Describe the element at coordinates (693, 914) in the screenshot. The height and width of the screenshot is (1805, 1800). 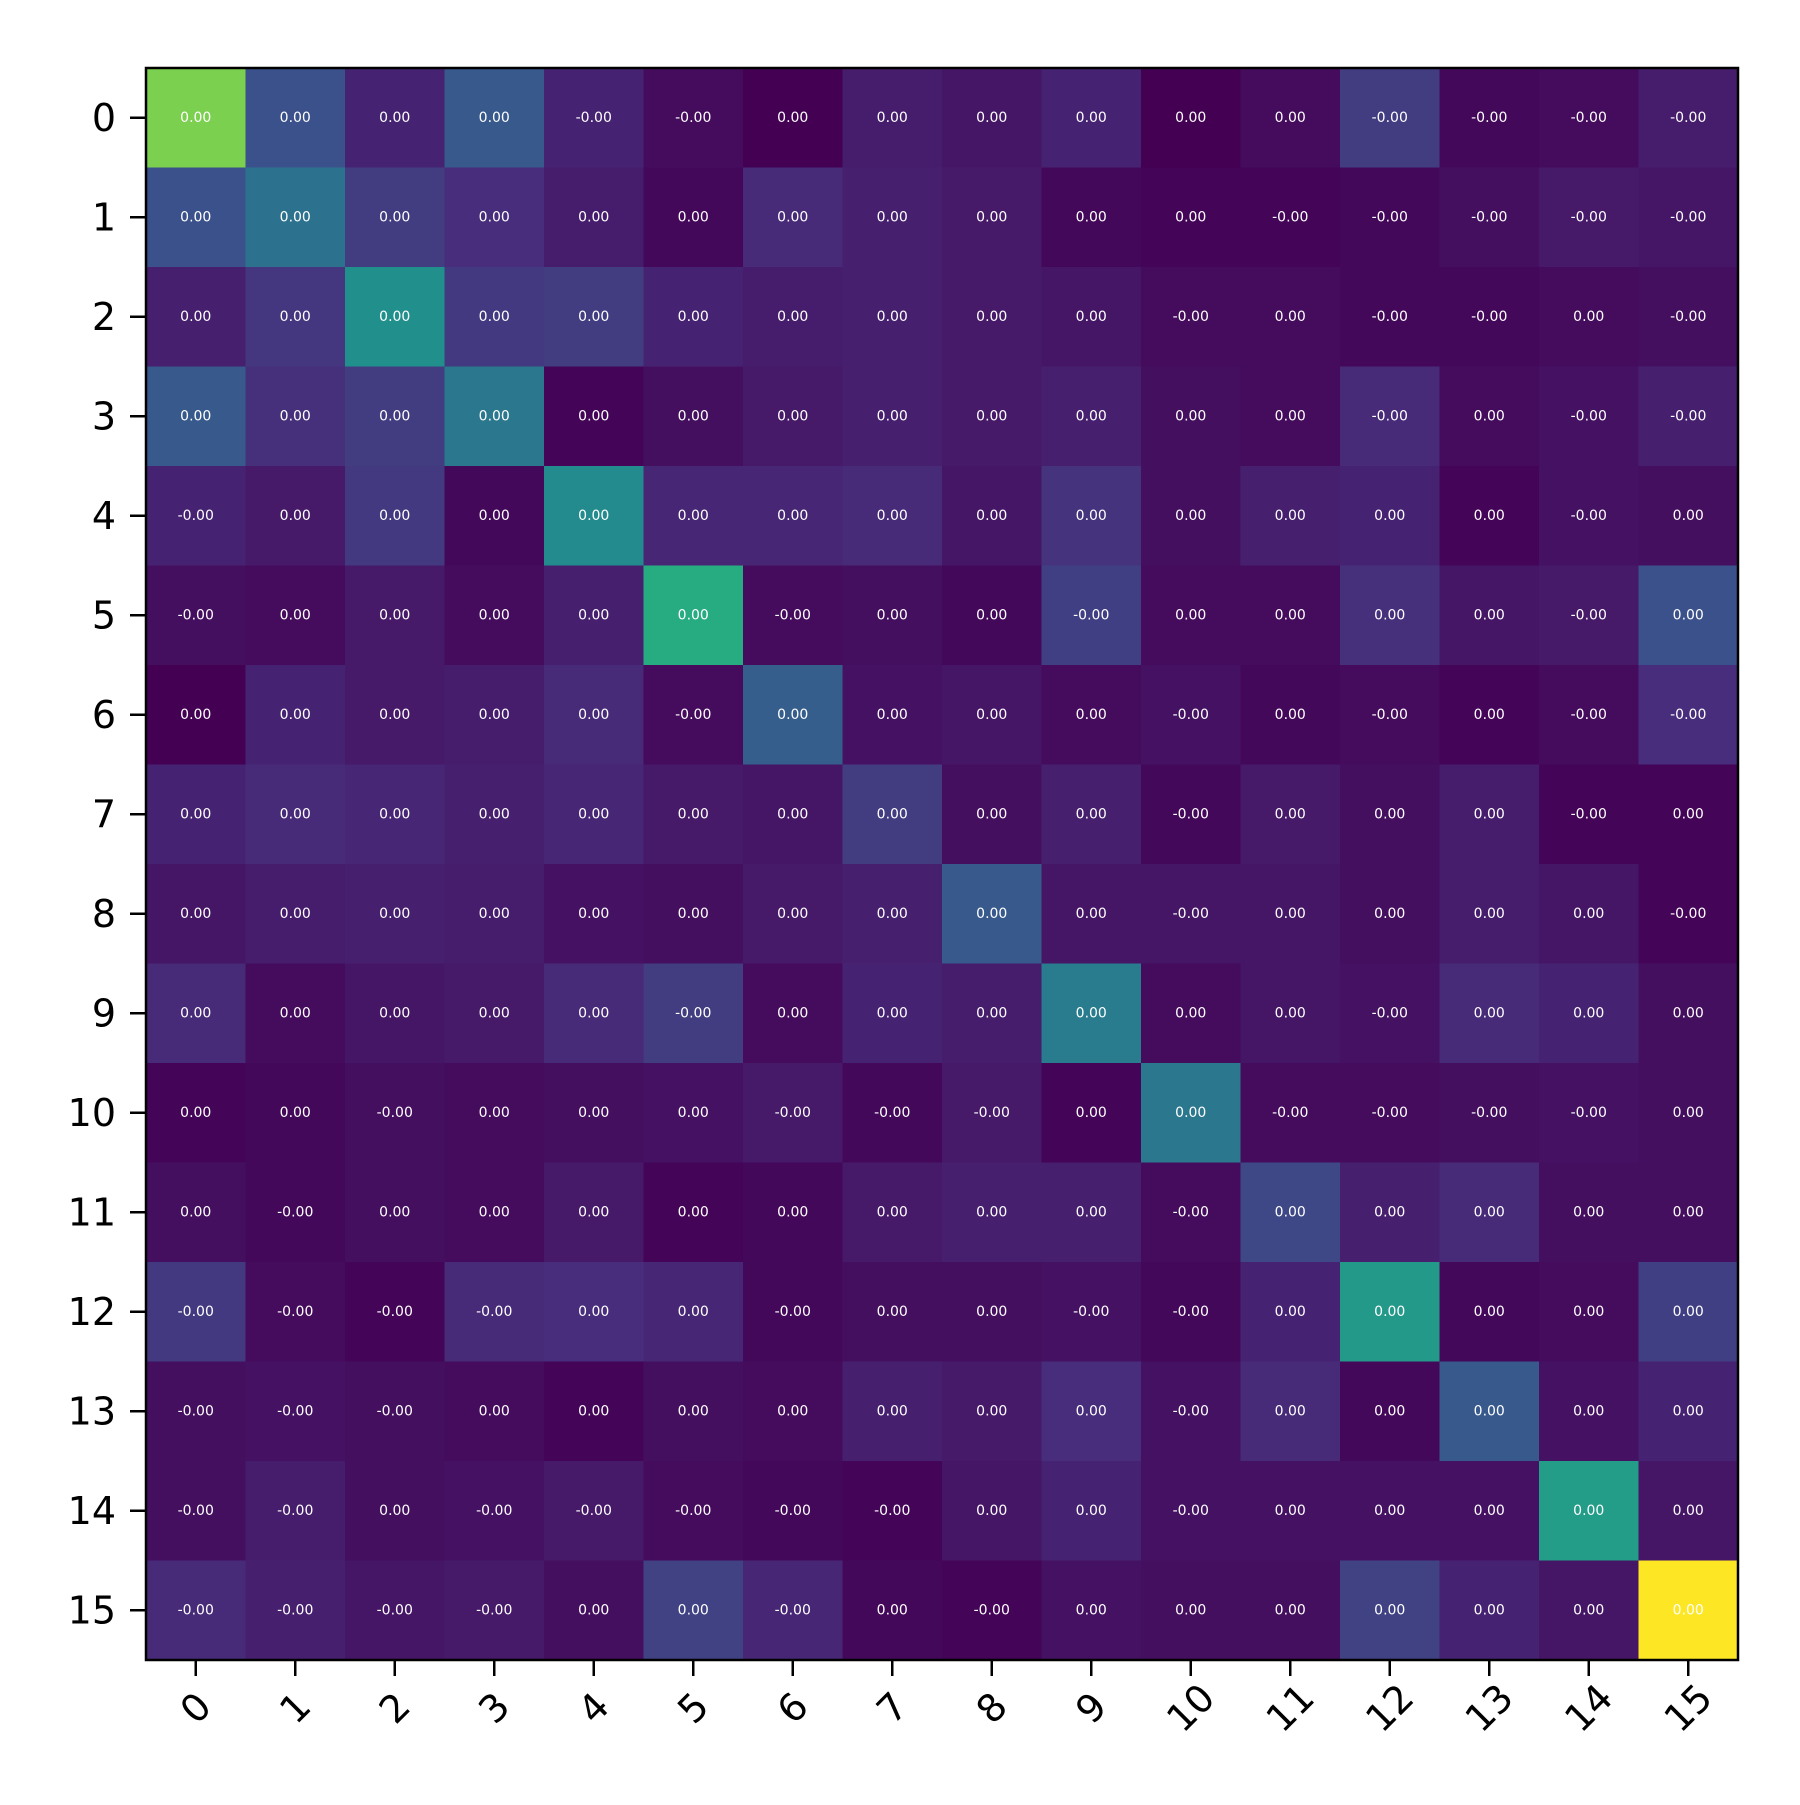
I see `heatmap-cell-r8-c5` at that location.